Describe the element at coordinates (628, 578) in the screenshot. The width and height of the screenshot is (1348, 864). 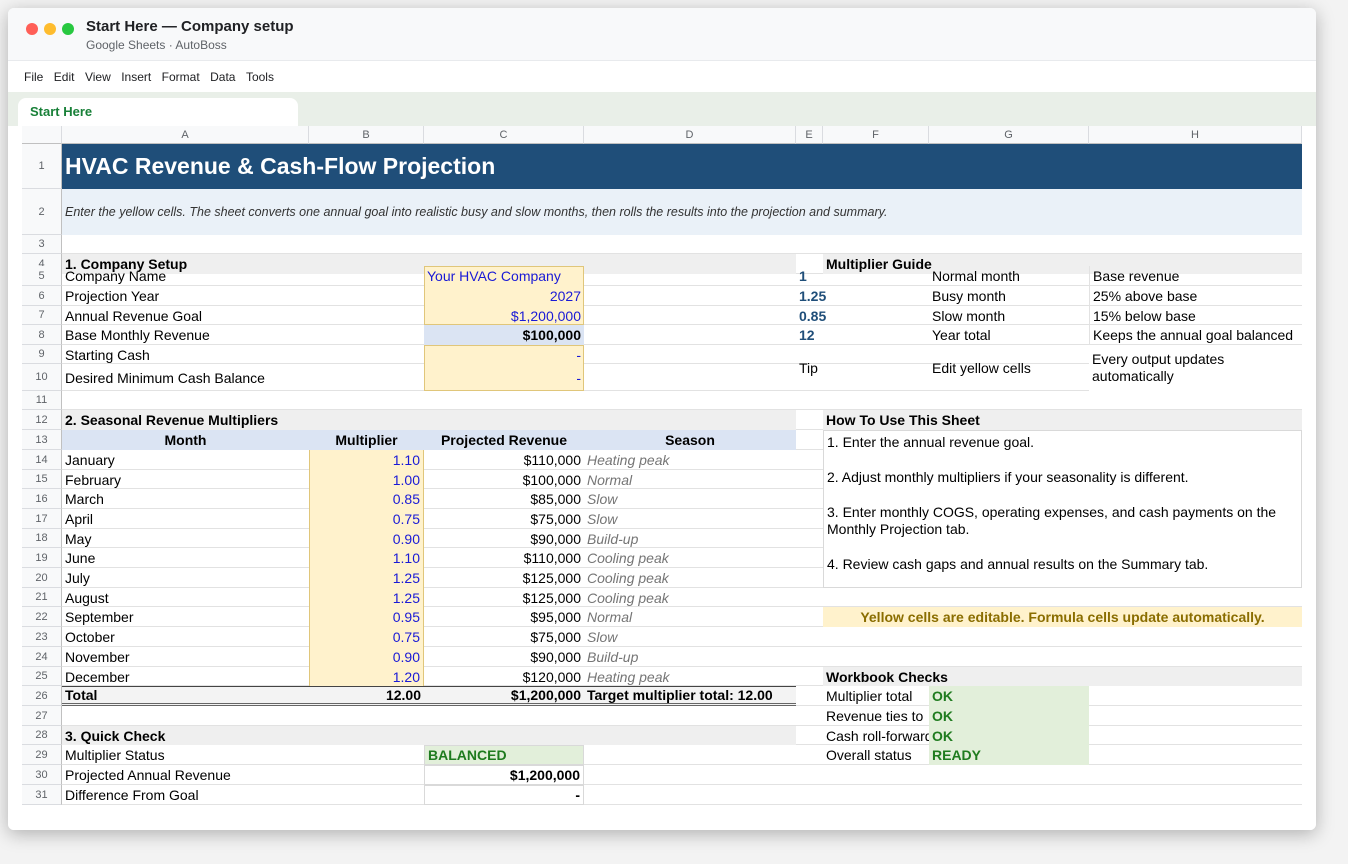
I see `season-july: Cooling peak` at that location.